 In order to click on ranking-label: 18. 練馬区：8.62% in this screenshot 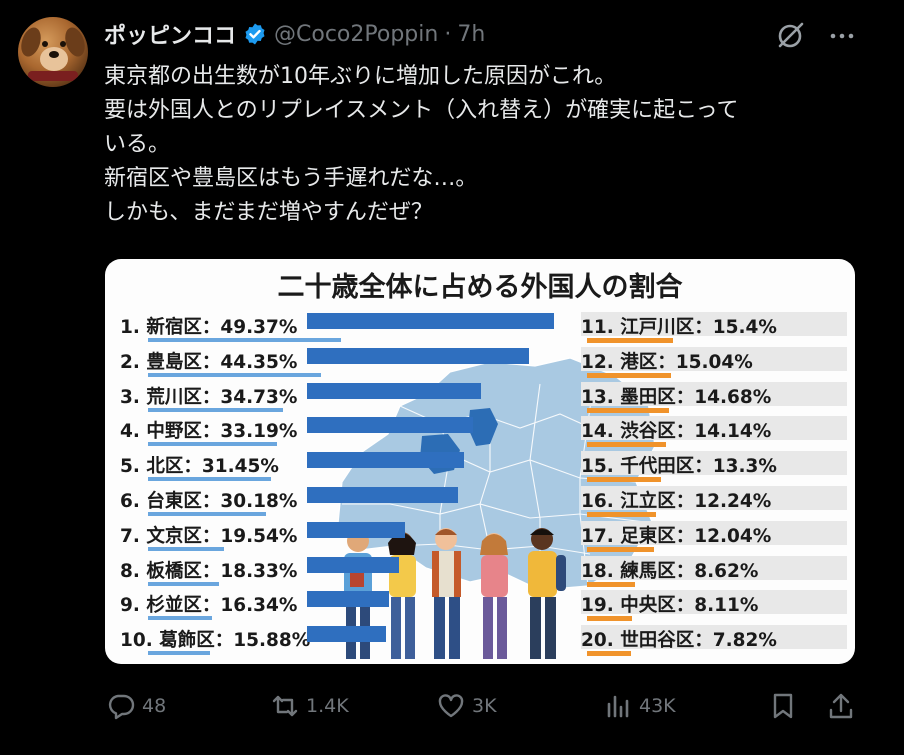, I will do `click(670, 571)`.